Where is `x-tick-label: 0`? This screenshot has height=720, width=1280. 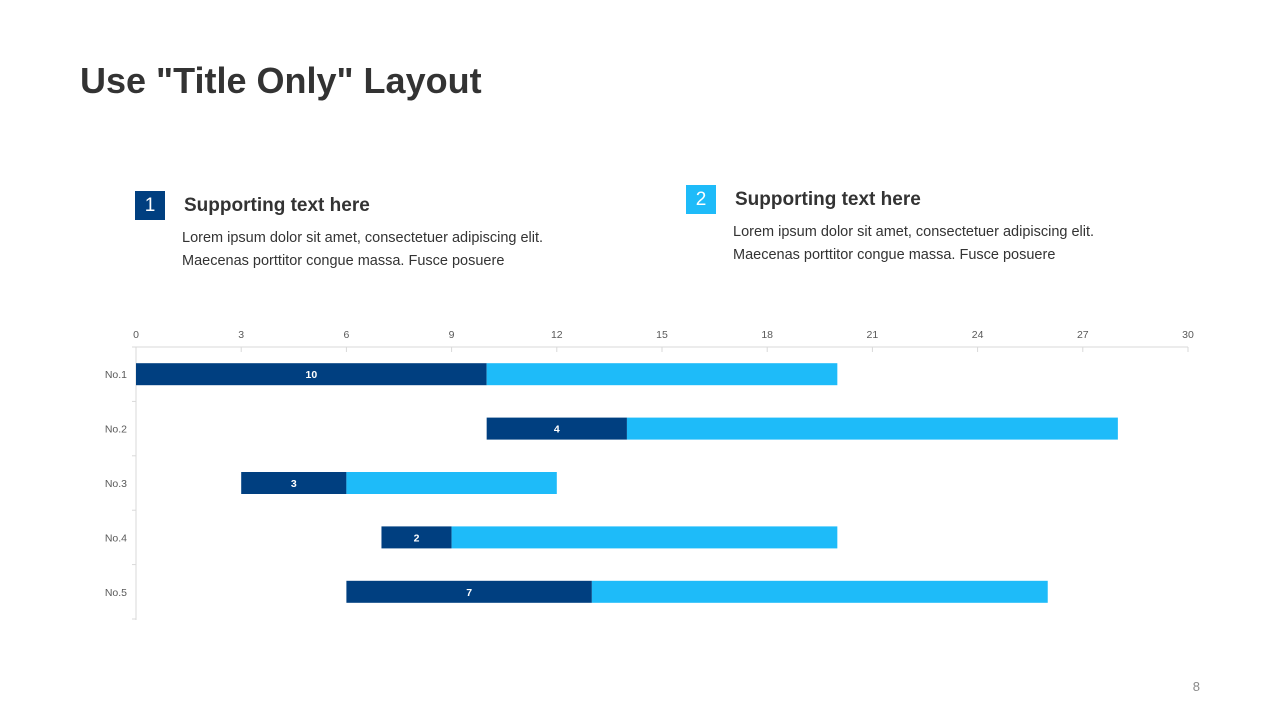
x-tick-label: 0 is located at coordinates (136, 335).